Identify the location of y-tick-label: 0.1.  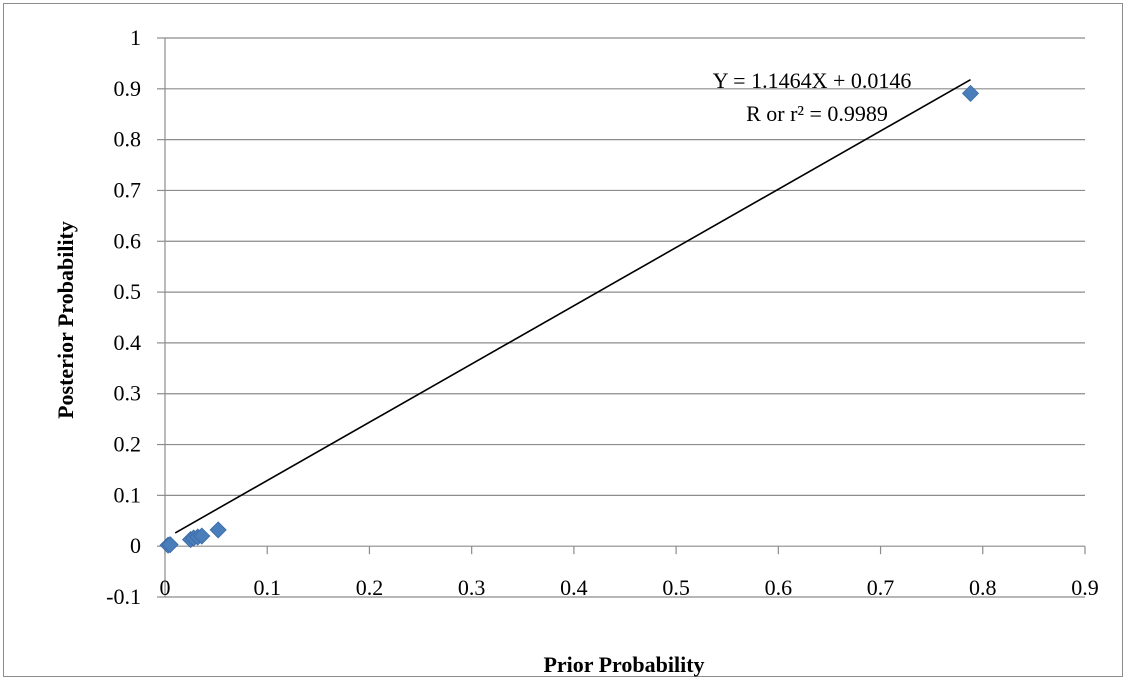
(128, 494).